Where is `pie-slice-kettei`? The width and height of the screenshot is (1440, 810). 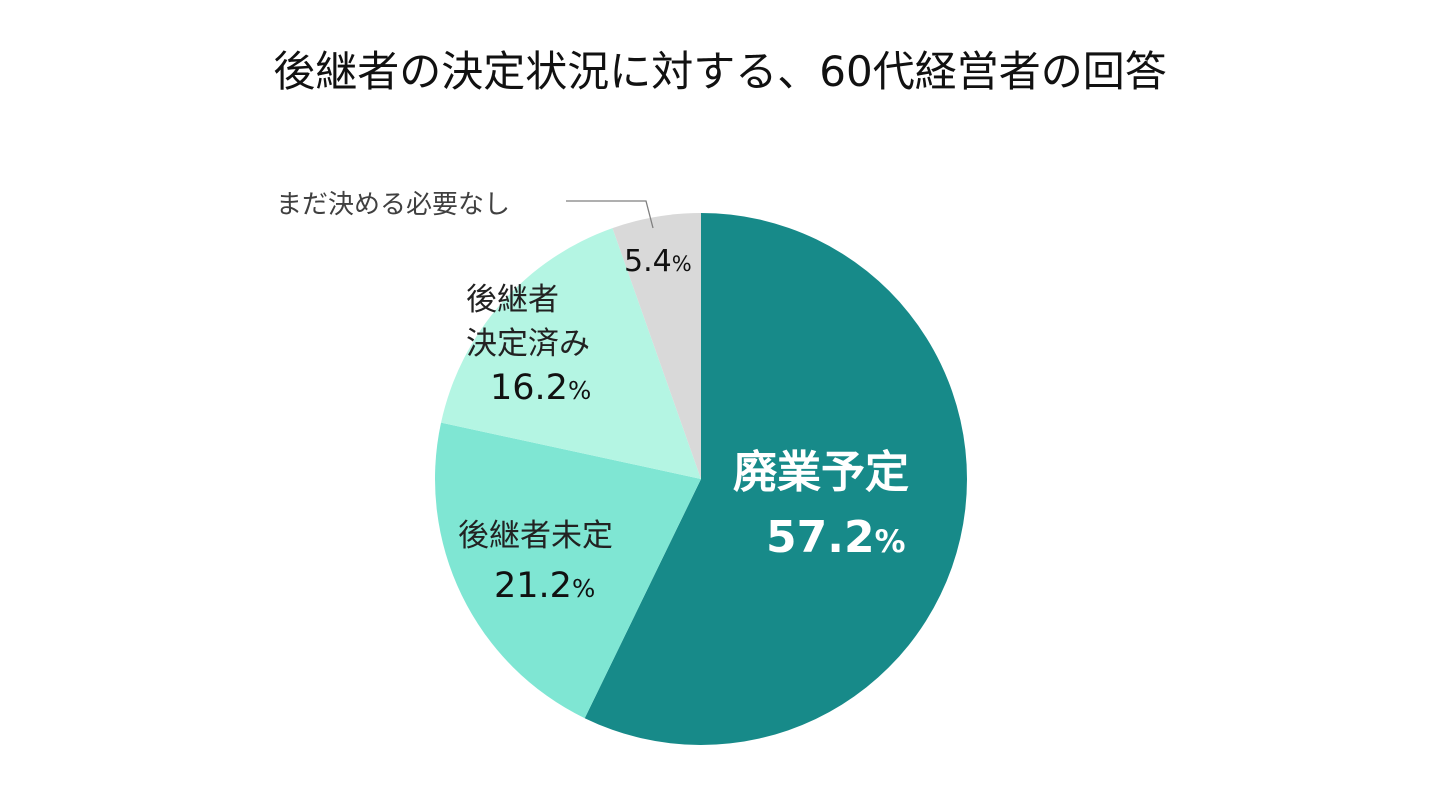
pie-slice-kettei is located at coordinates (571, 353).